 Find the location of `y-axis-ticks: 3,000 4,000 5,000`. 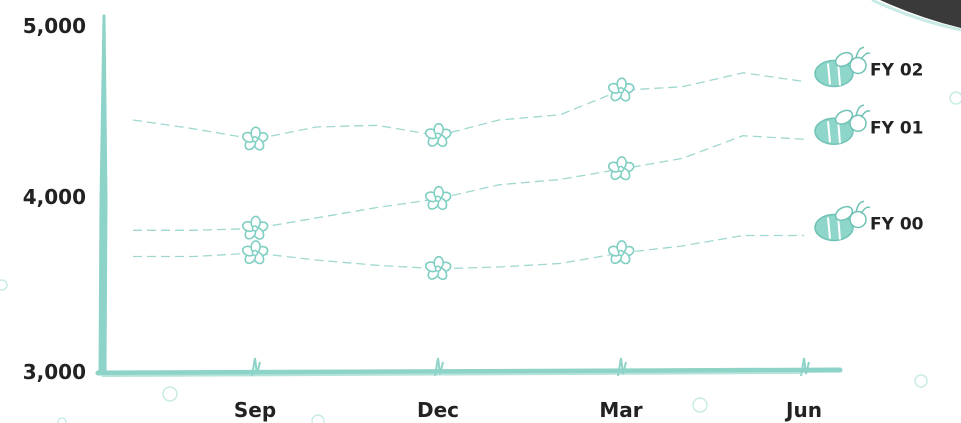

y-axis-ticks: 3,000 4,000 5,000 is located at coordinates (54, 199).